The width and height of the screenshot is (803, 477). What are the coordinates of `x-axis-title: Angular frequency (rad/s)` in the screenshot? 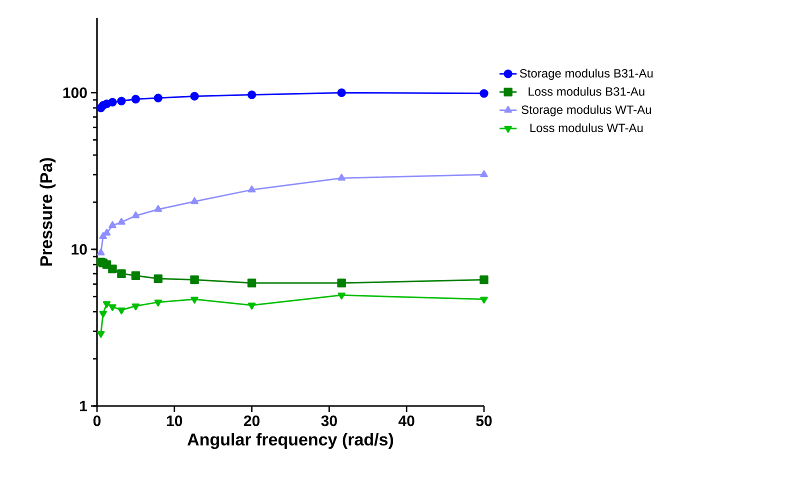 It's located at (290, 441).